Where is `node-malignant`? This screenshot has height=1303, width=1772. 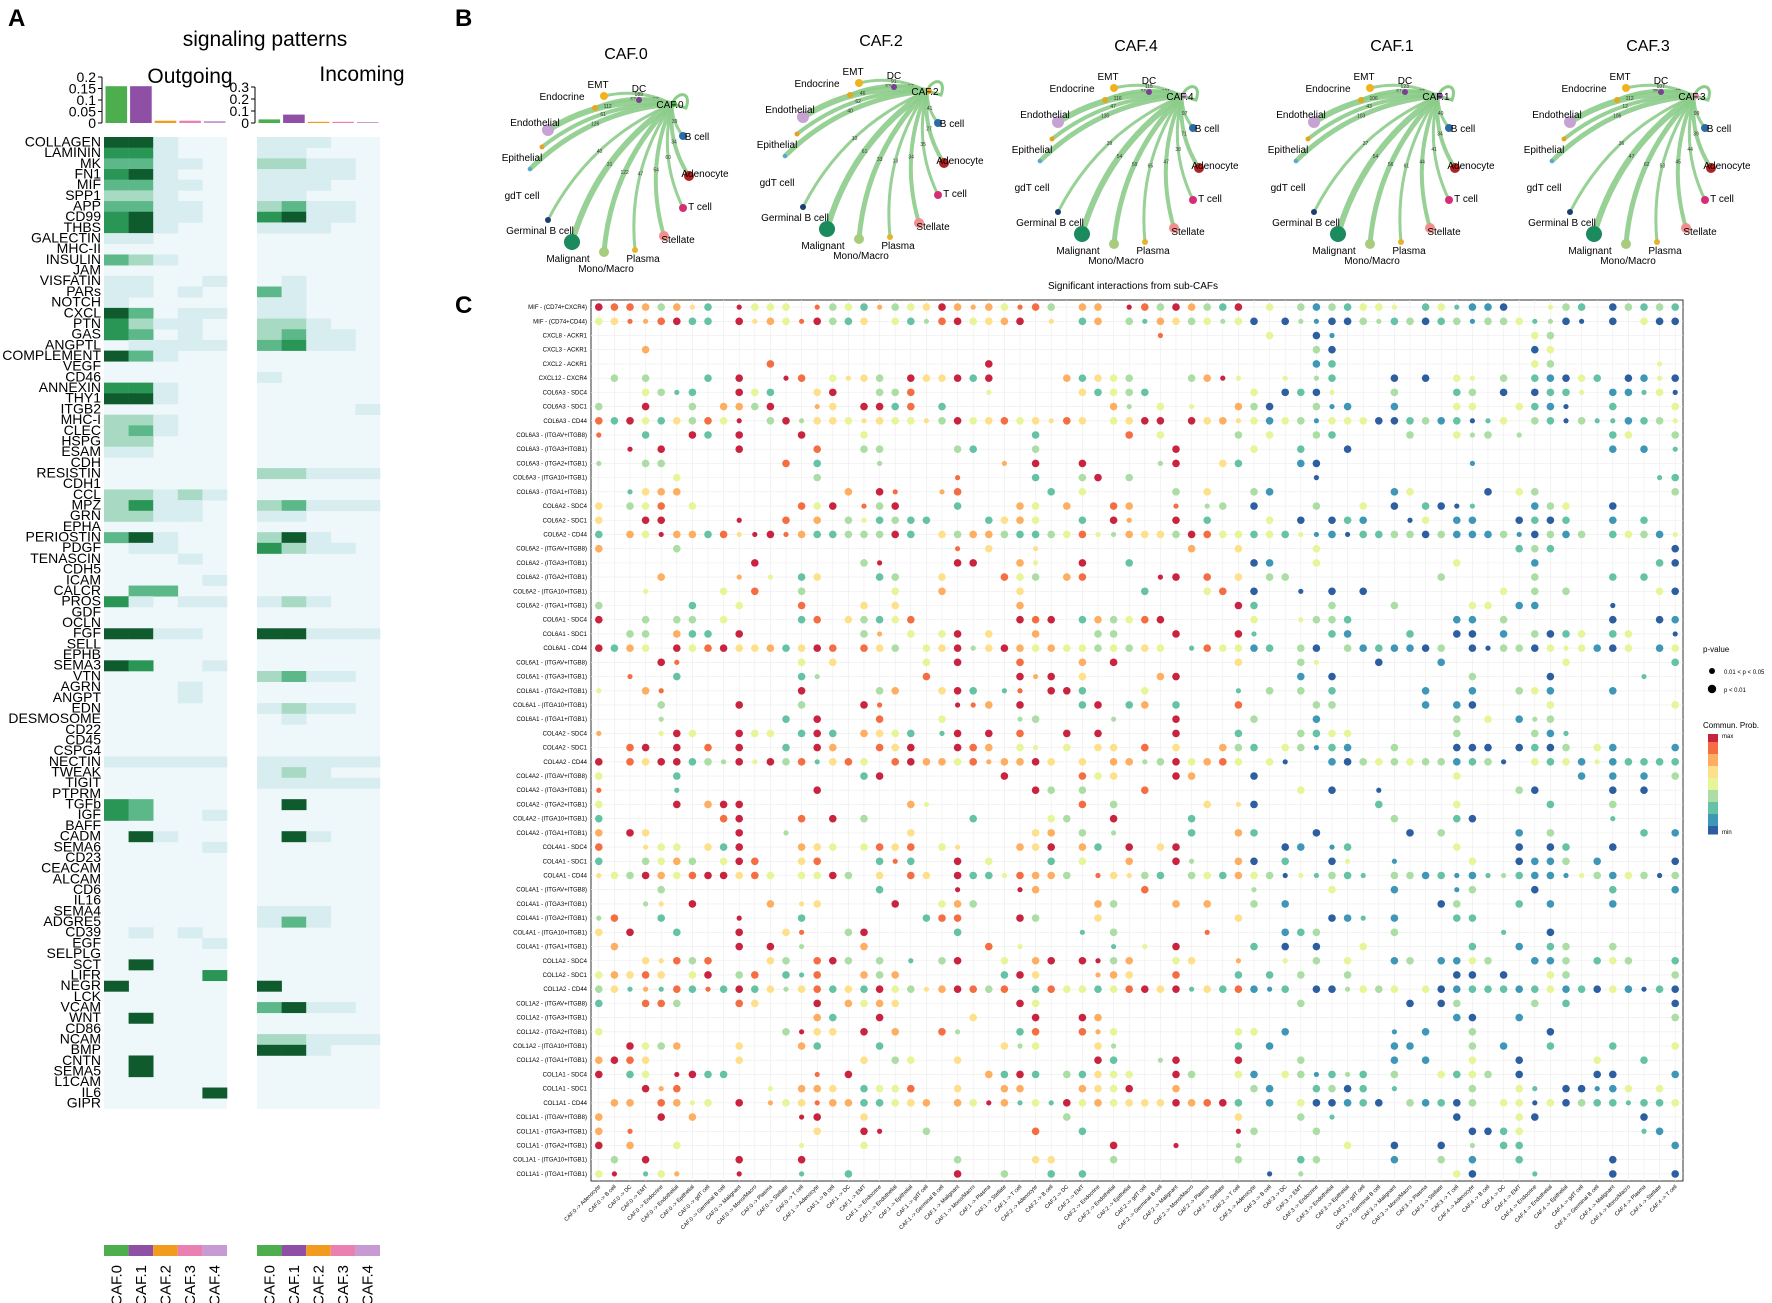 node-malignant is located at coordinates (1594, 234).